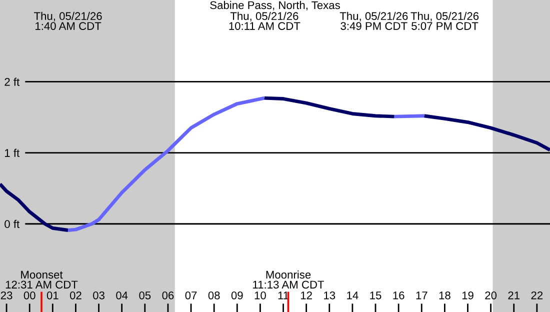 The height and width of the screenshot is (312, 550). Describe the element at coordinates (264, 21) in the screenshot. I see `annotation: Thu, 05/21/26 10:11 AM CDT` at that location.